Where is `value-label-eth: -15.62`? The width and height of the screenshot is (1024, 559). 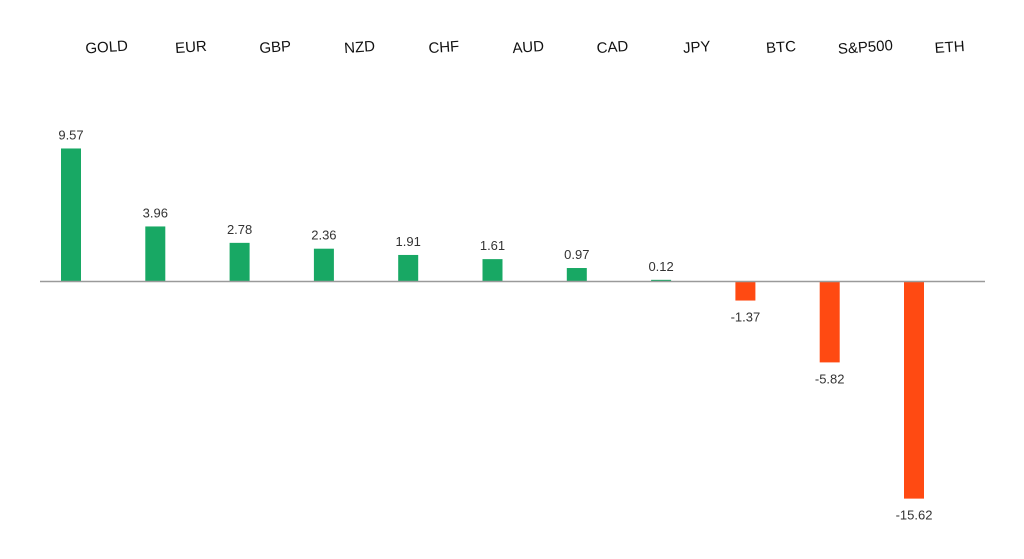 value-label-eth: -15.62 is located at coordinates (914, 515).